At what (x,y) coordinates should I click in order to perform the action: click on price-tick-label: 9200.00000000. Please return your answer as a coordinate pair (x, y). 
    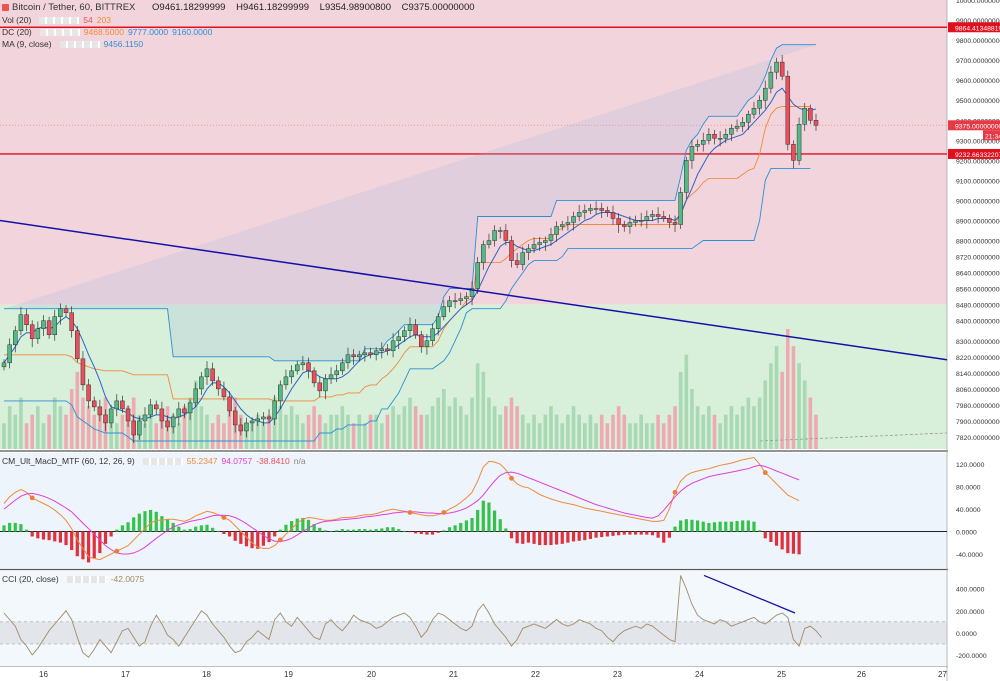
    Looking at the image, I should click on (978, 161).